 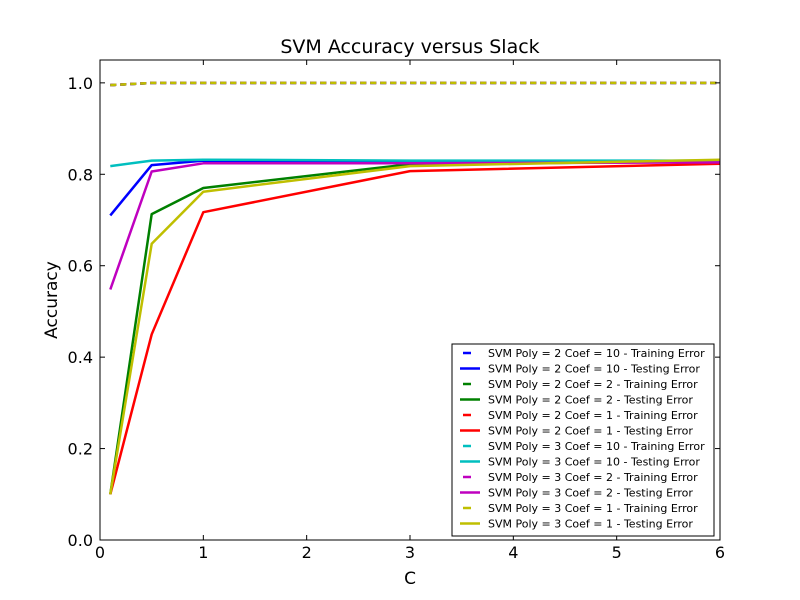 I want to click on legend-label: SVM Poly = 3 Coef = 2 - Training Error, so click(x=593, y=477).